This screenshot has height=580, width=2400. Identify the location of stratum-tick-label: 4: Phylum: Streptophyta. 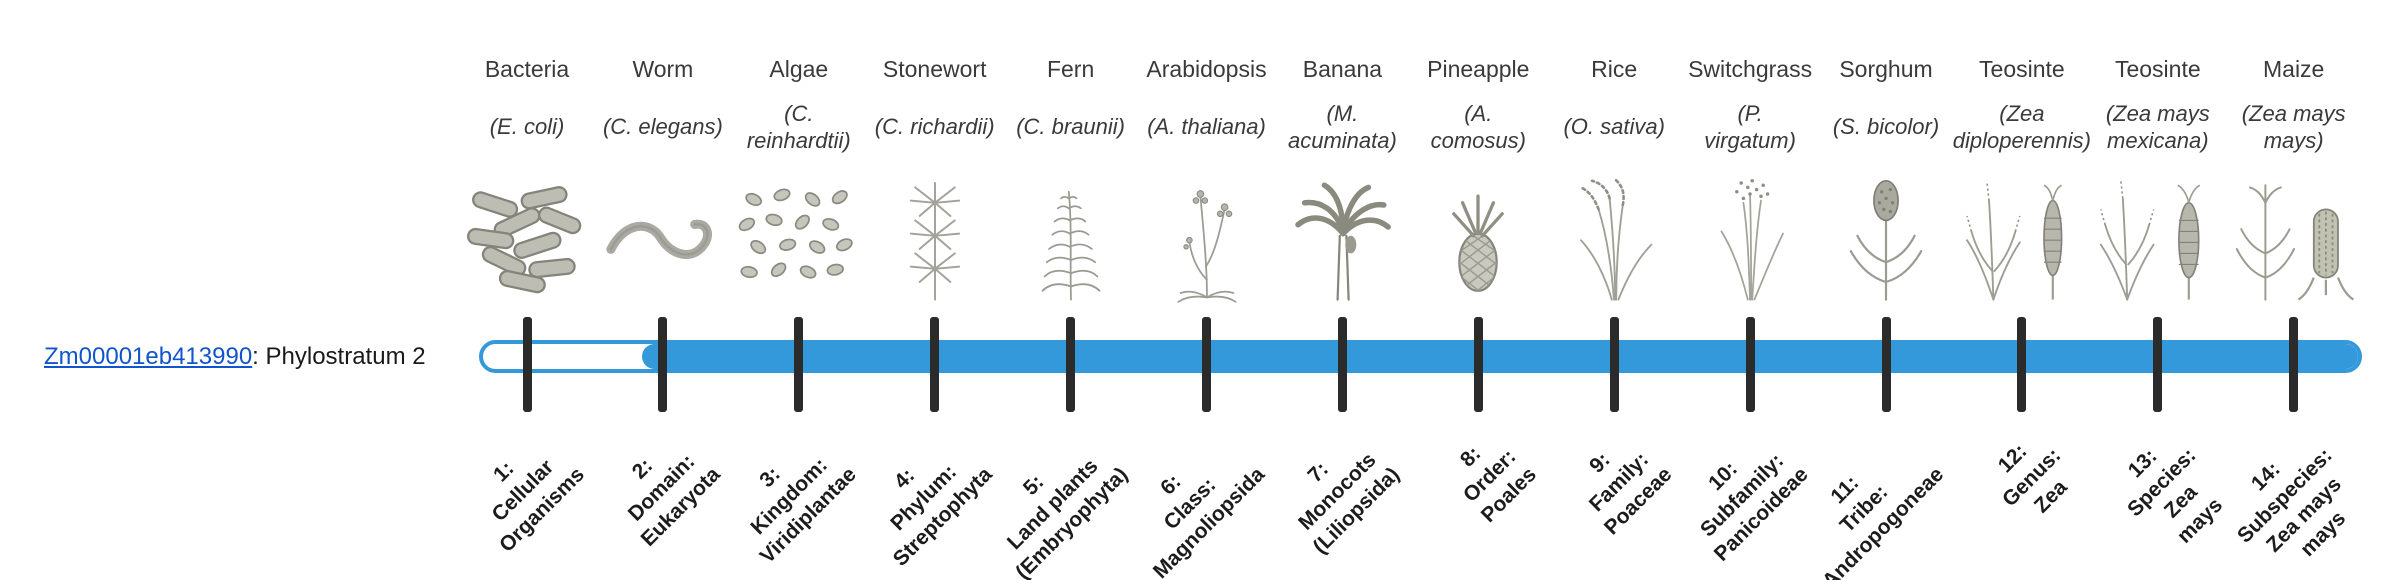
(941, 515).